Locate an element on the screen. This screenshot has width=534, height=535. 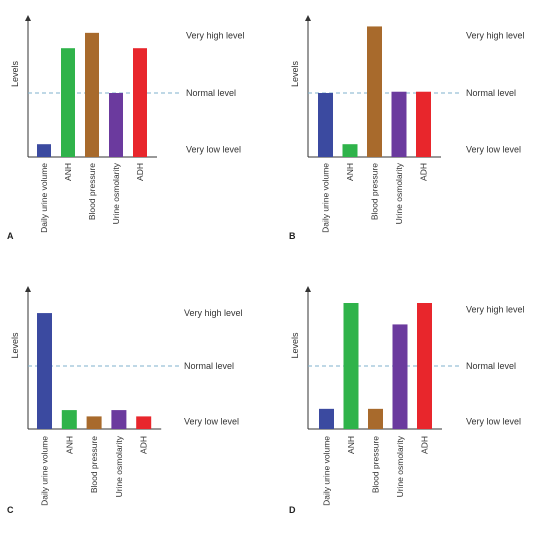
panel-letter: D is located at coordinates (292, 510).